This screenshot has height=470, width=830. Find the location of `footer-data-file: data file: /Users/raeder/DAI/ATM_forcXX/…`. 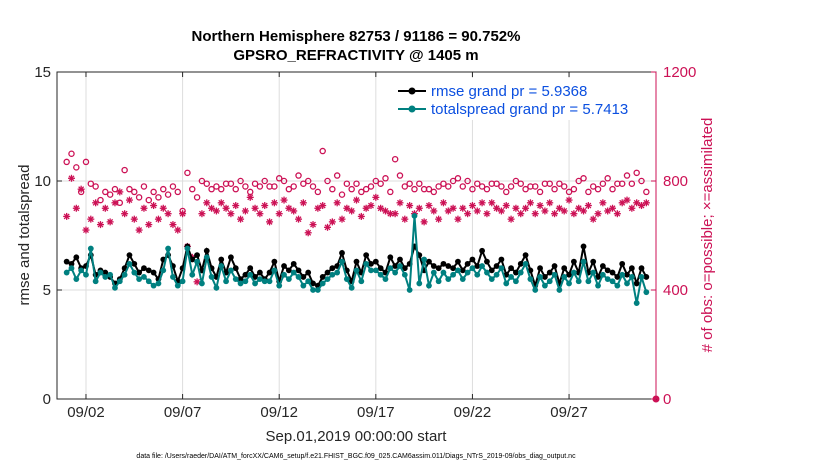

footer-data-file: data file: /Users/raeder/DAI/ATM_forcXX/… is located at coordinates (356, 456).